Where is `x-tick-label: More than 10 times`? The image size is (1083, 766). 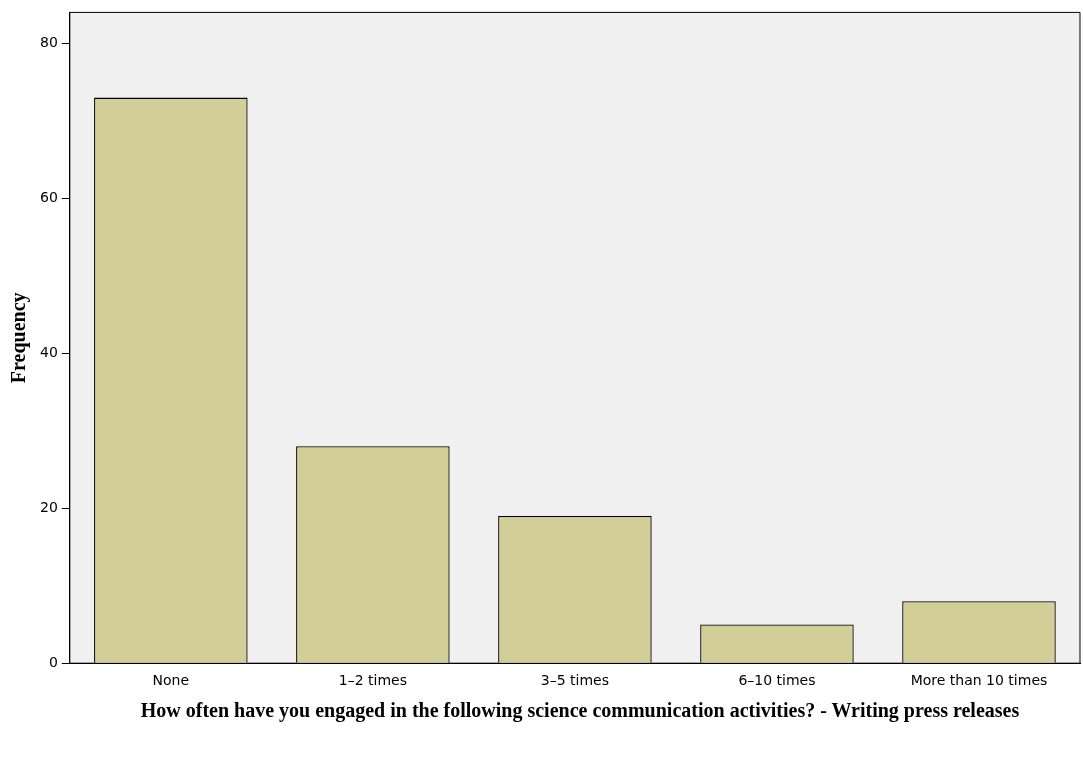
x-tick-label: More than 10 times is located at coordinates (979, 680).